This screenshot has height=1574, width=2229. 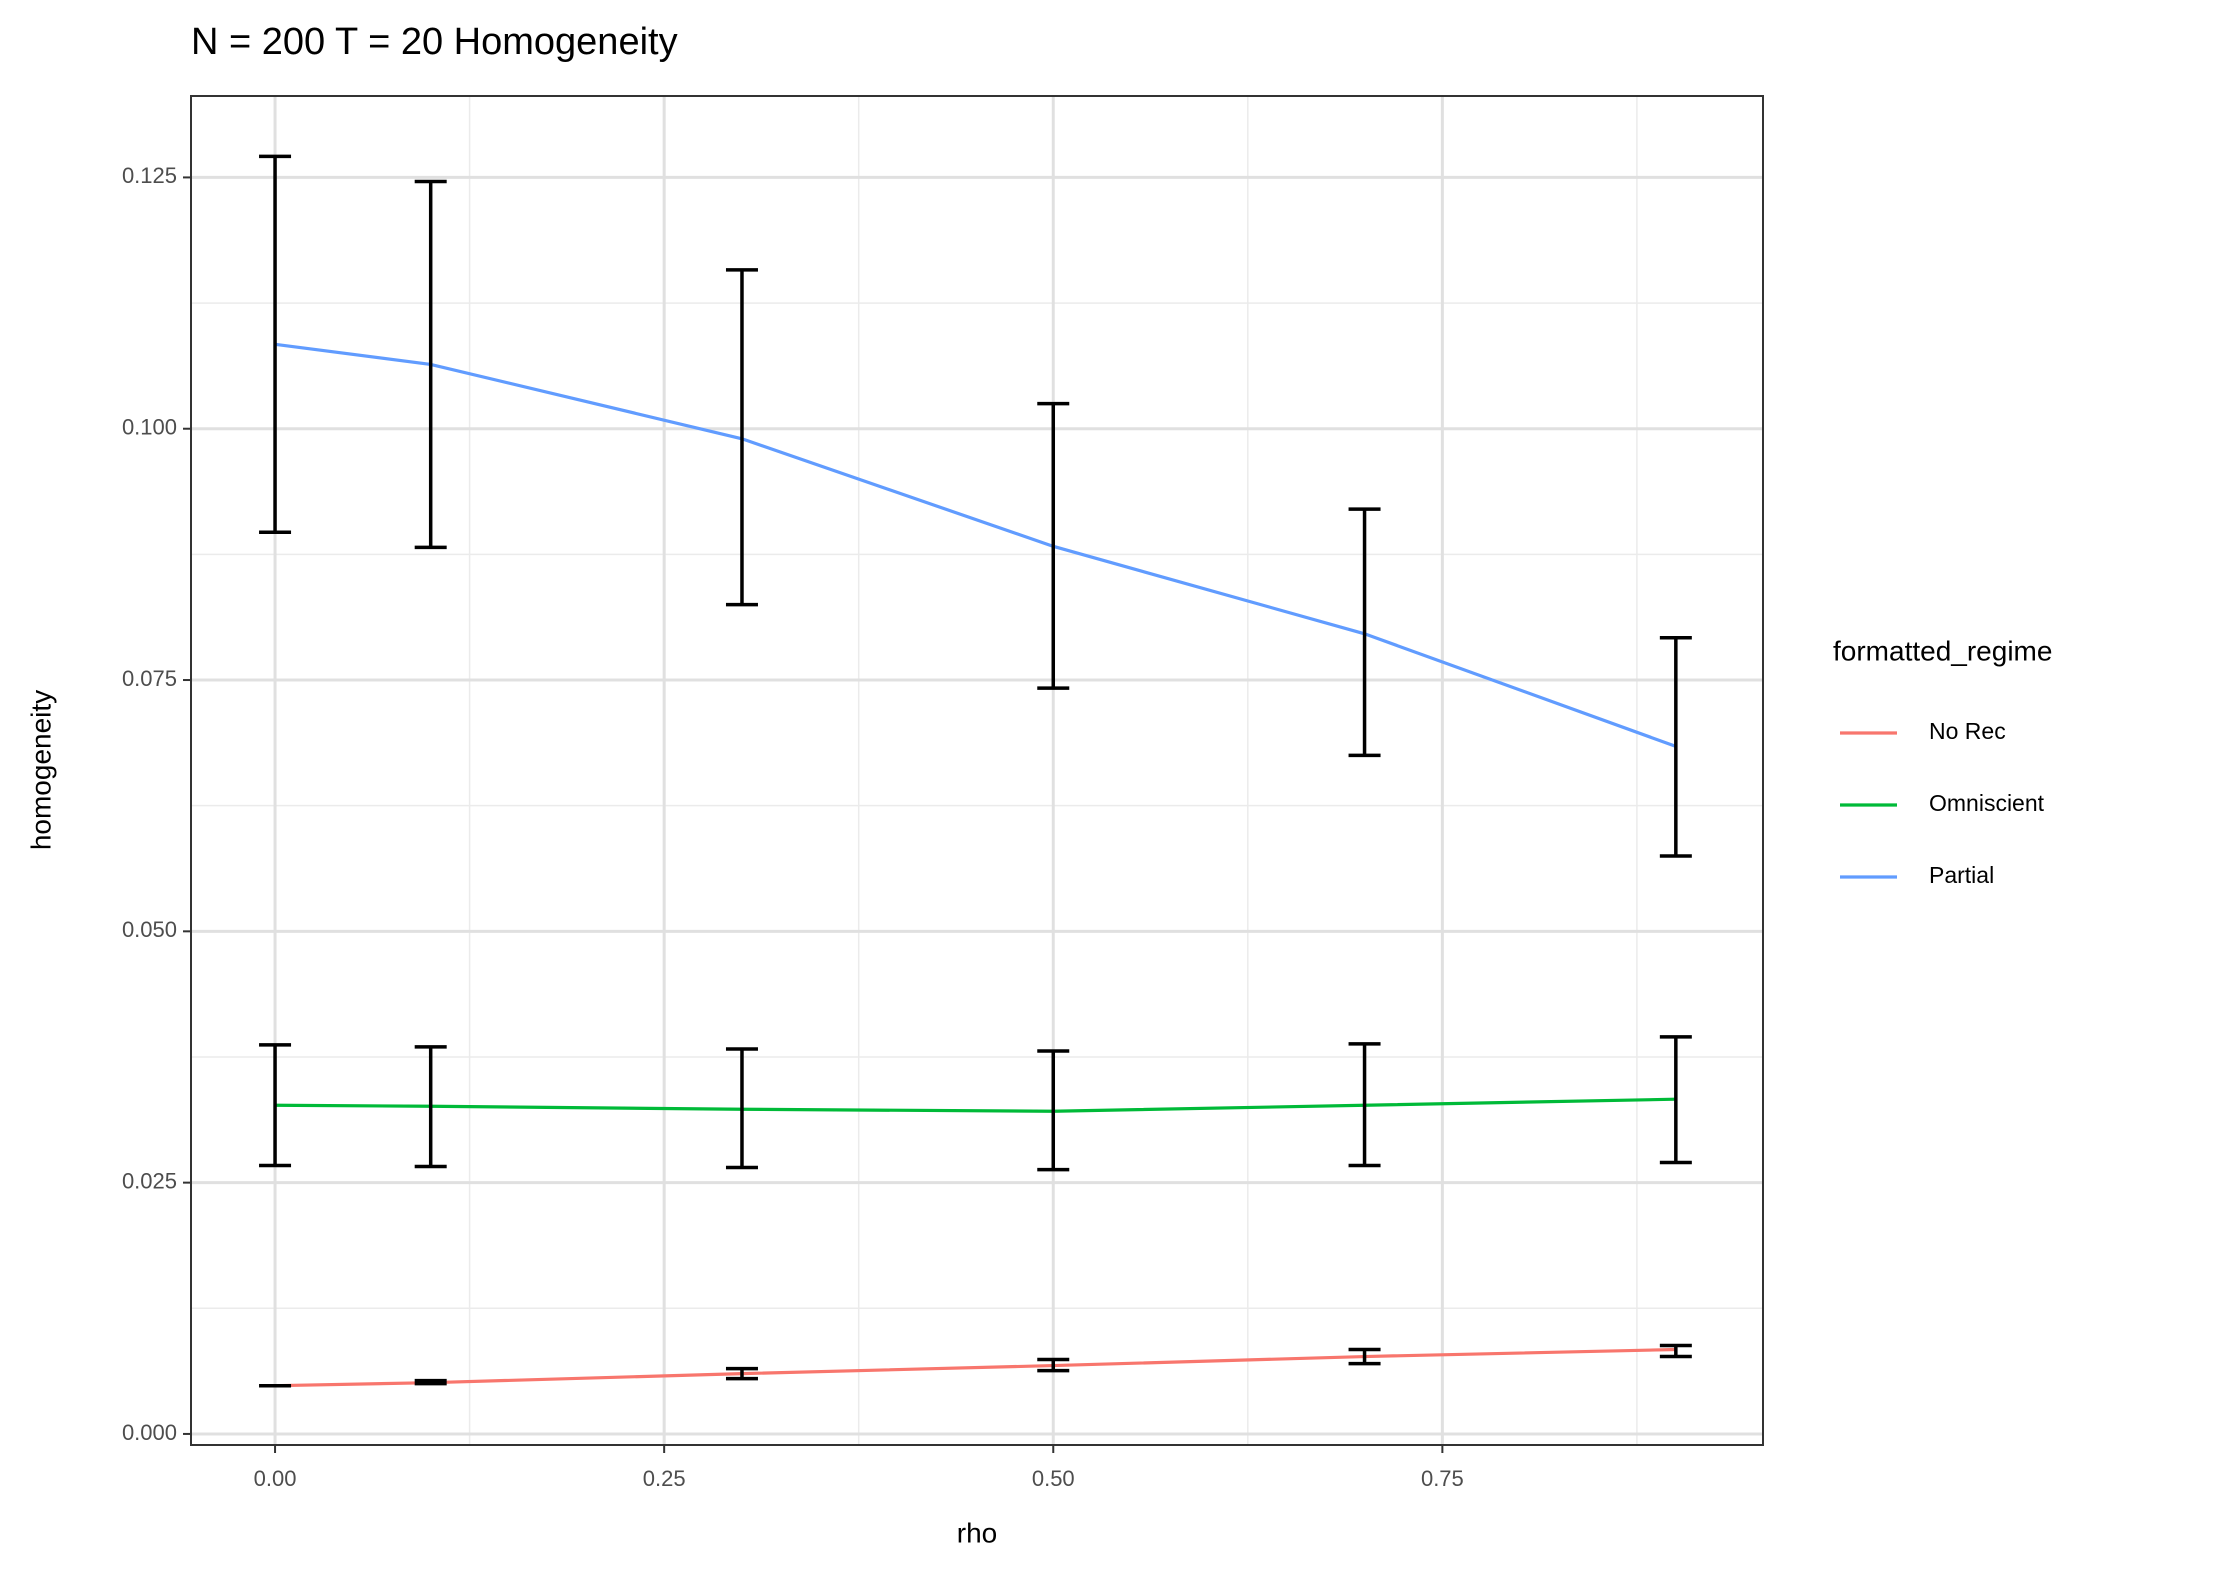 I want to click on x-tick-label: 0.50, so click(x=1053, y=1478).